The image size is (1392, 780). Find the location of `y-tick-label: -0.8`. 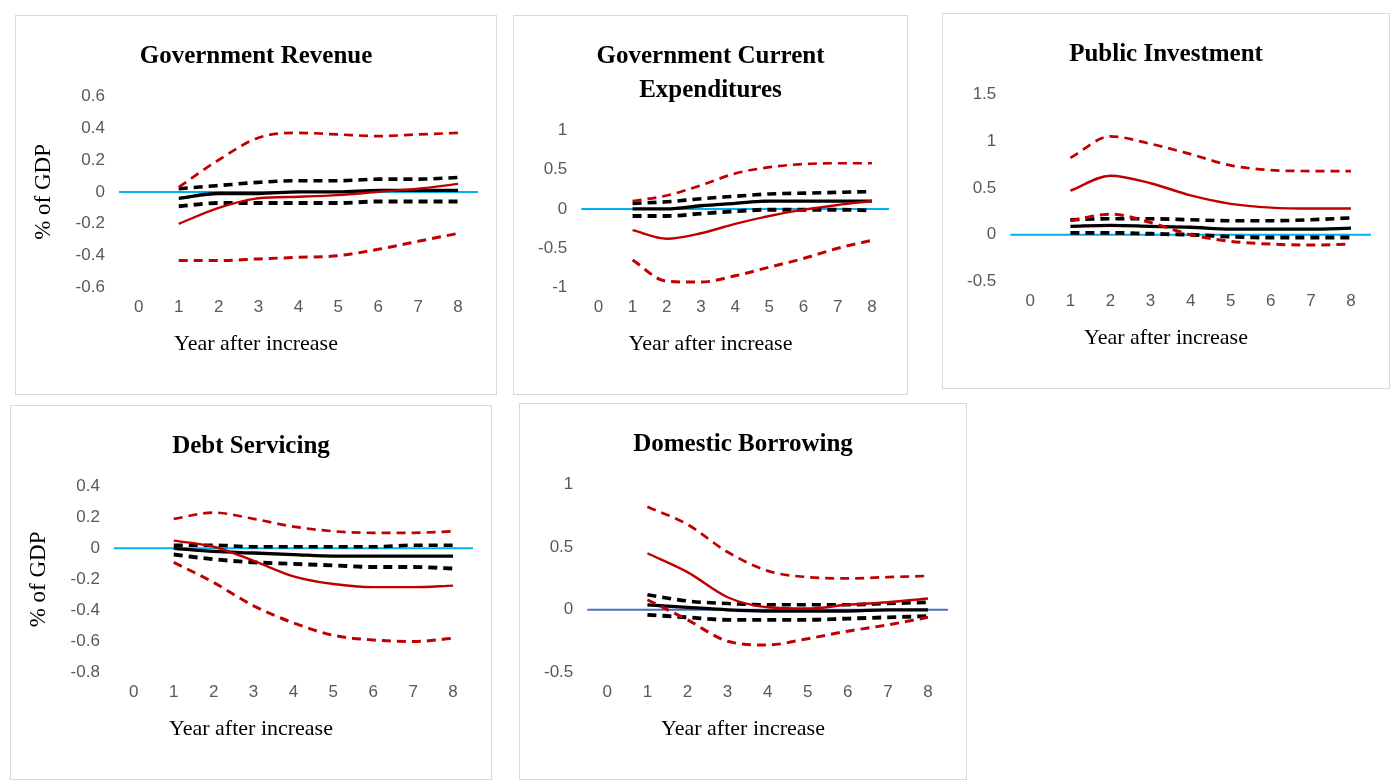

y-tick-label: -0.8 is located at coordinates (85, 672).